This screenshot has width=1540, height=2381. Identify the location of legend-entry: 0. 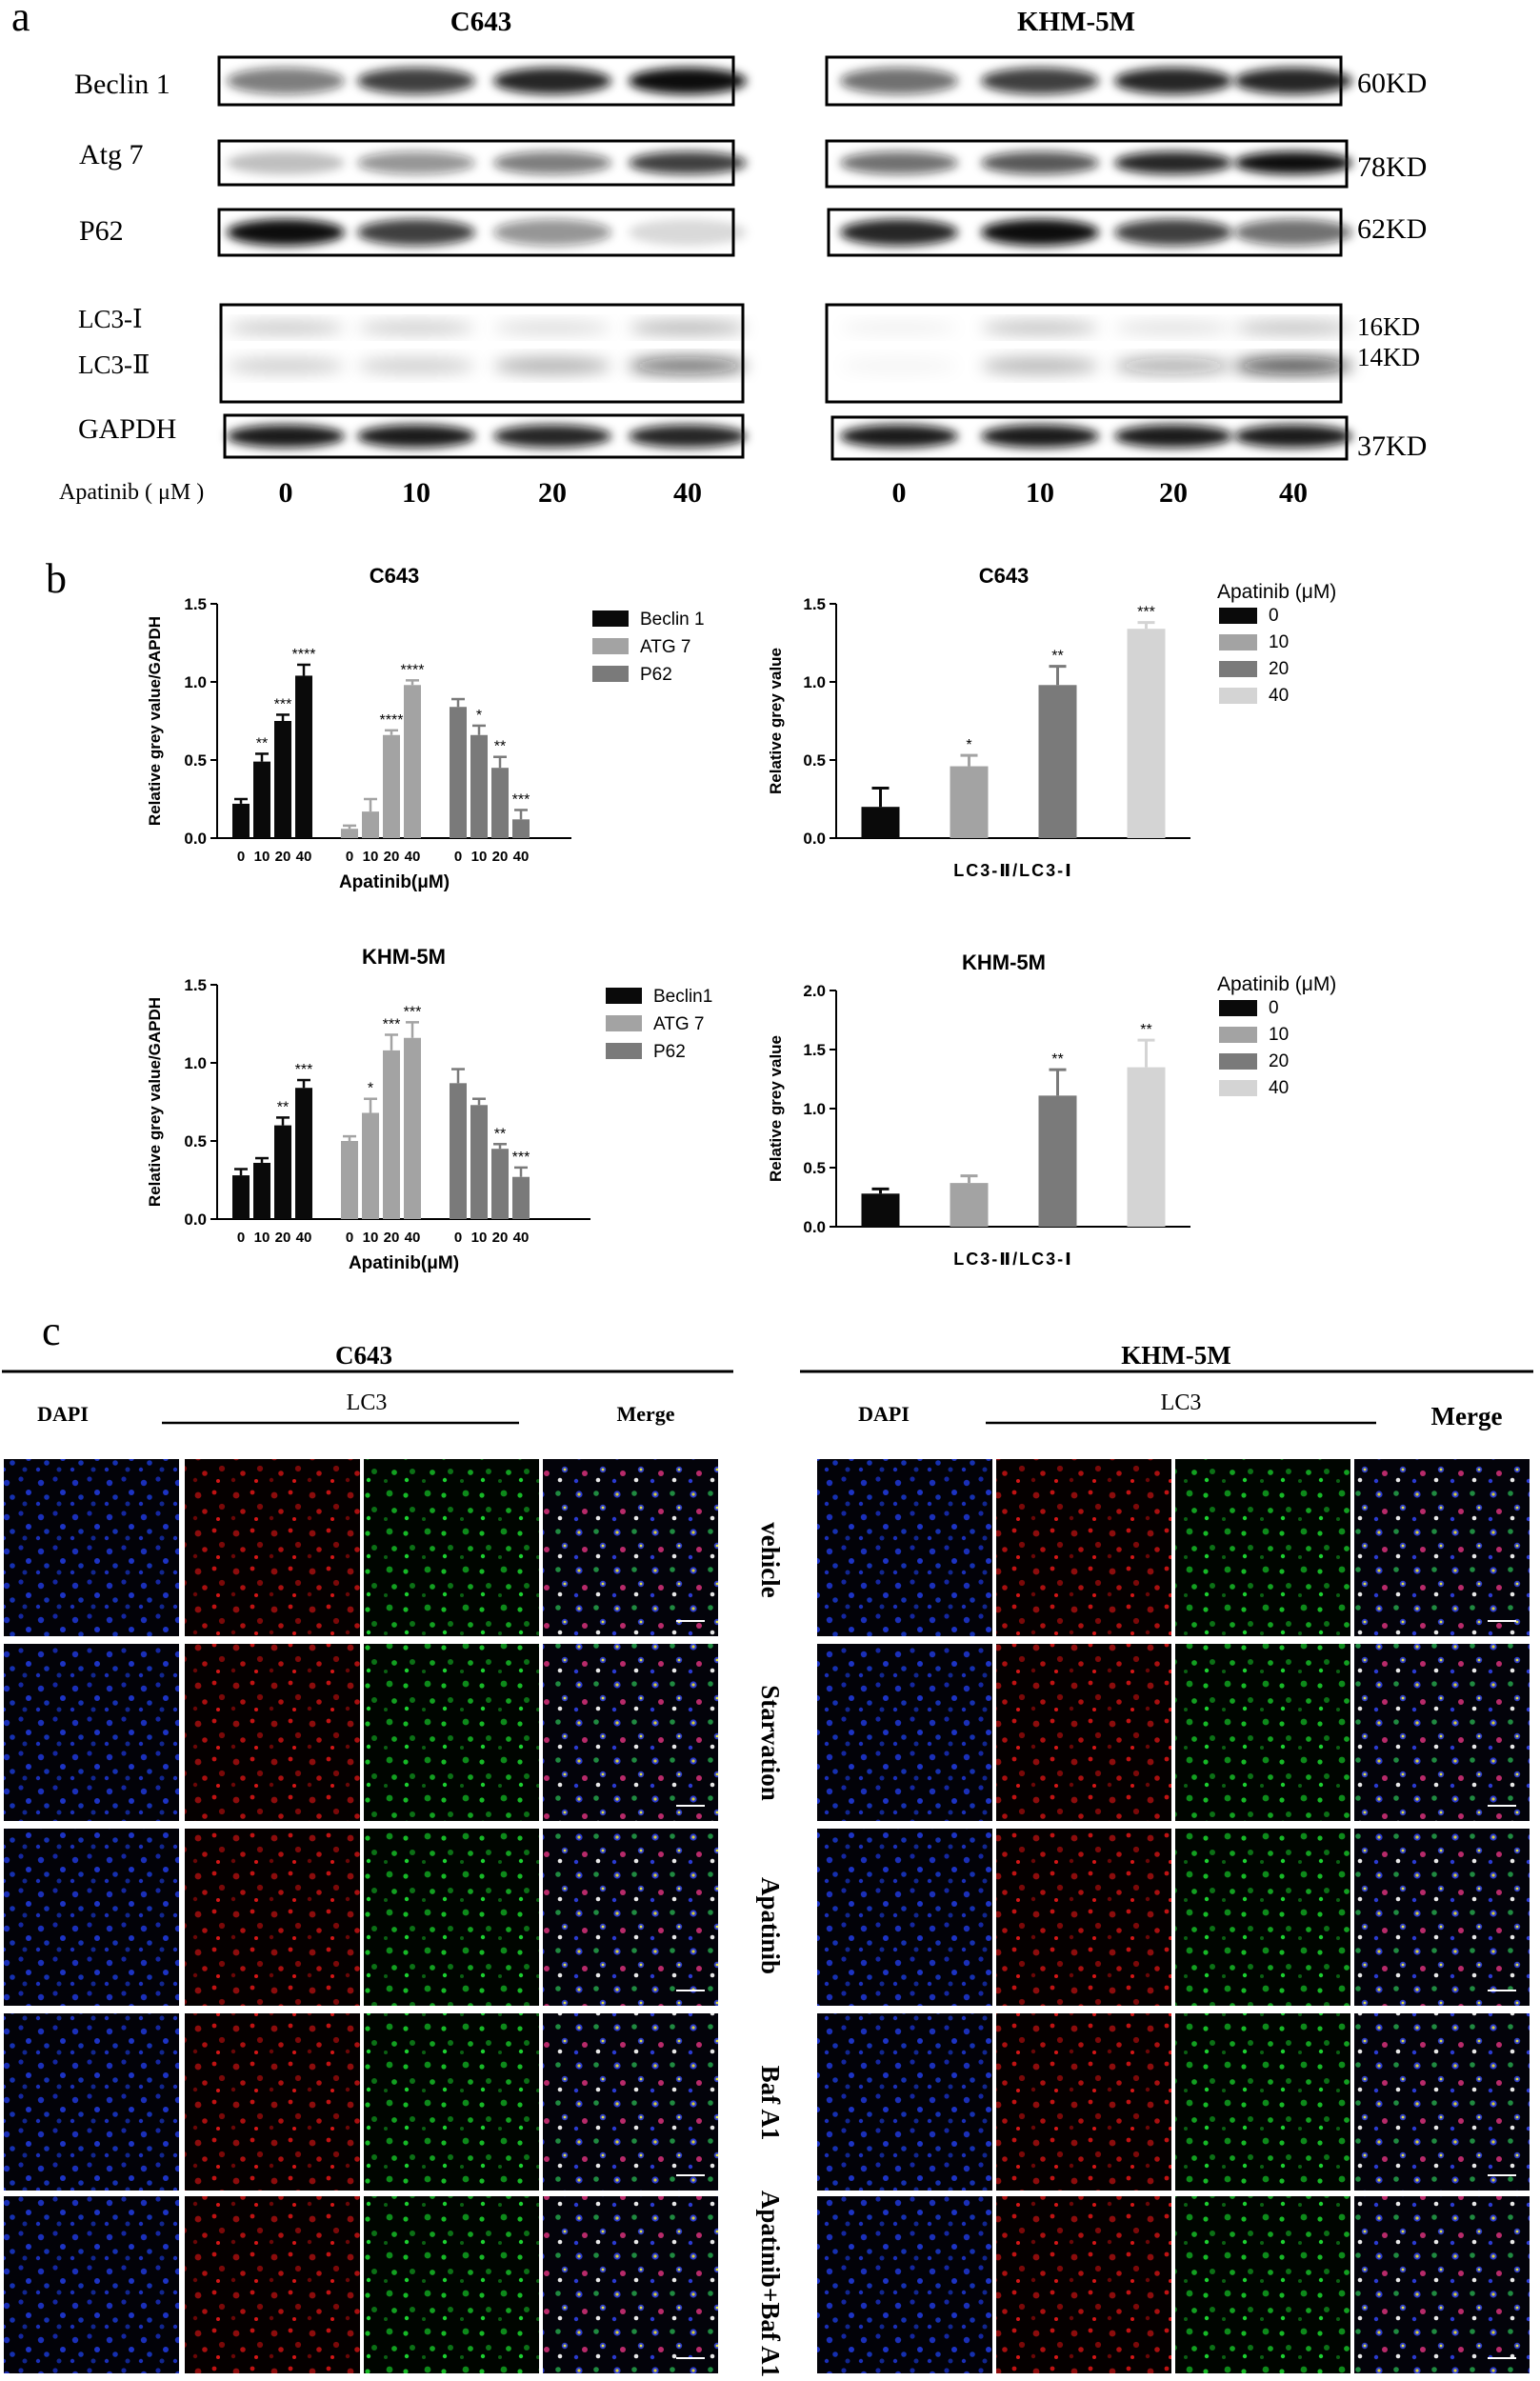
(1274, 1008).